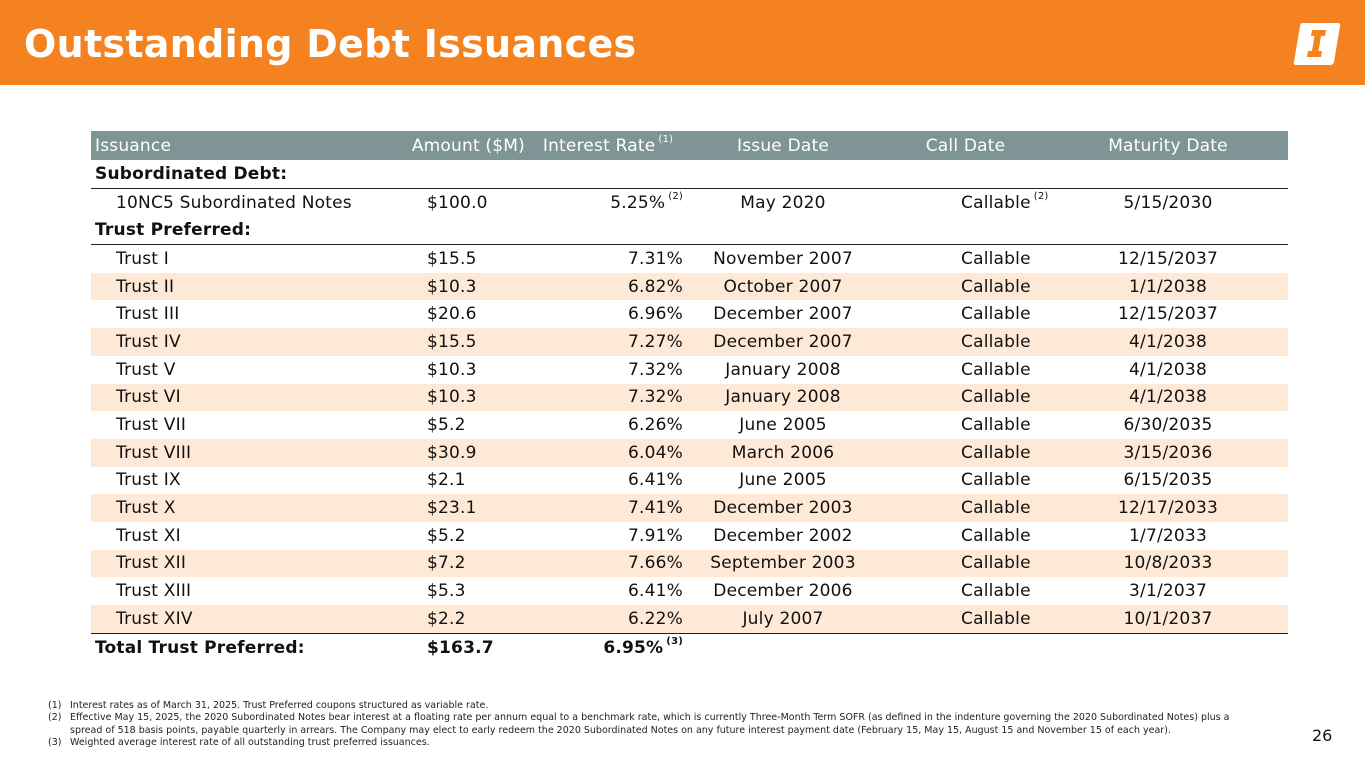 This screenshot has width=1365, height=768. I want to click on cell-issue-date: September 2003, so click(783, 563).